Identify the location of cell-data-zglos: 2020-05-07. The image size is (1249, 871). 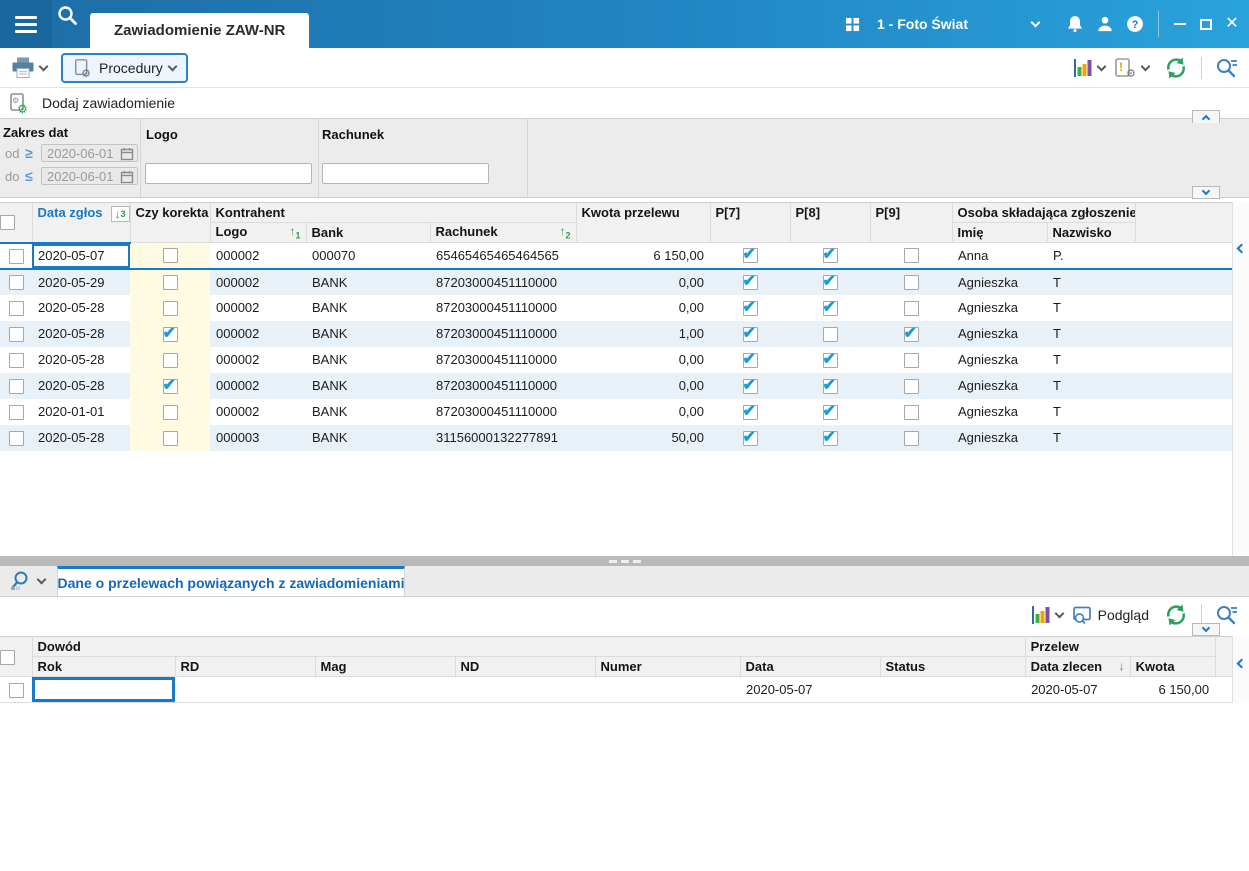
(81, 255).